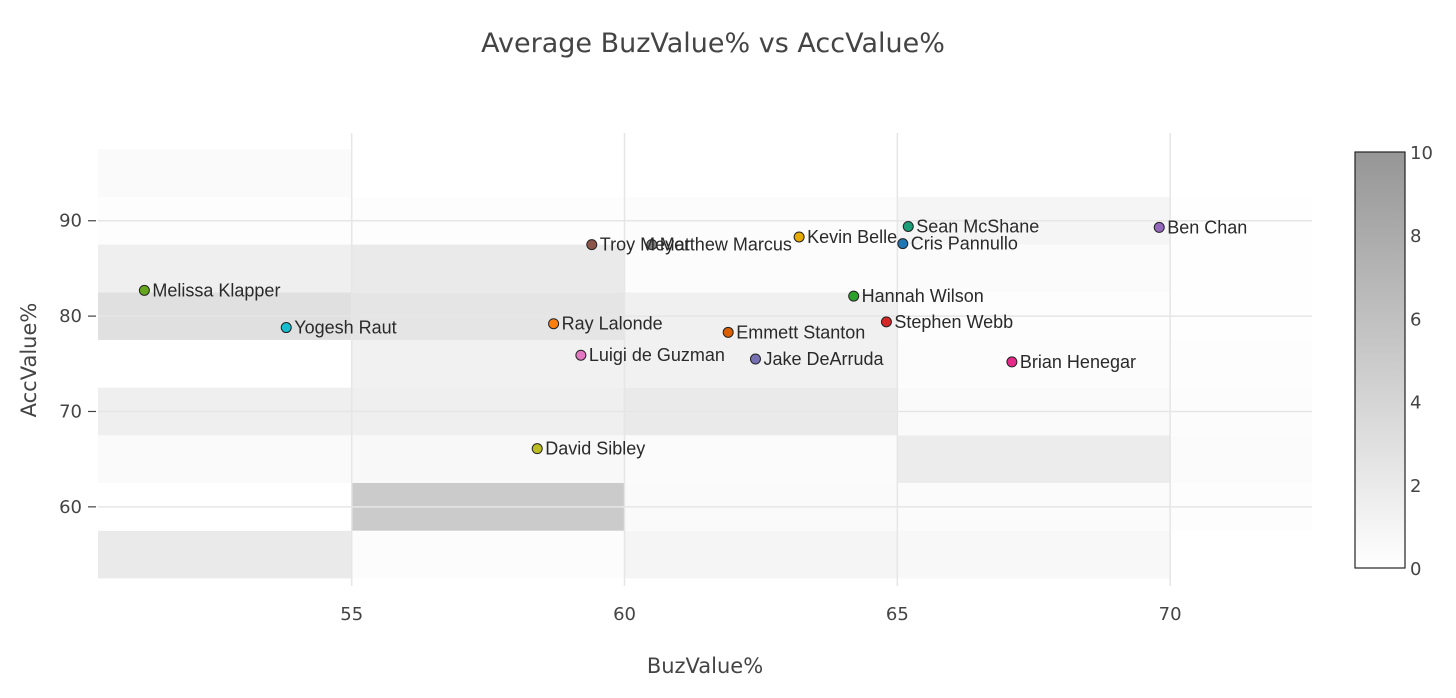 The width and height of the screenshot is (1456, 698). I want to click on colorbar-ticks: 0 2 4 6 8 10, so click(1421, 361).